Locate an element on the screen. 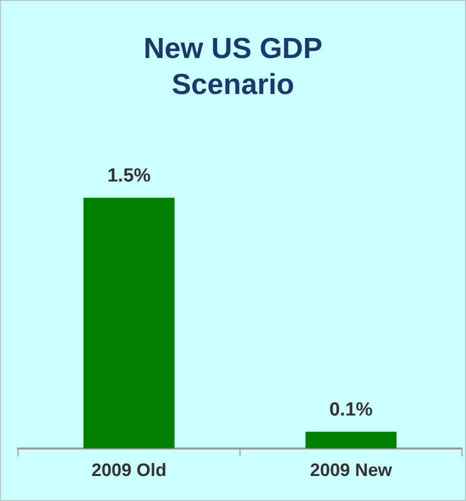 The width and height of the screenshot is (466, 501). data-label: 1.5% is located at coordinates (129, 175).